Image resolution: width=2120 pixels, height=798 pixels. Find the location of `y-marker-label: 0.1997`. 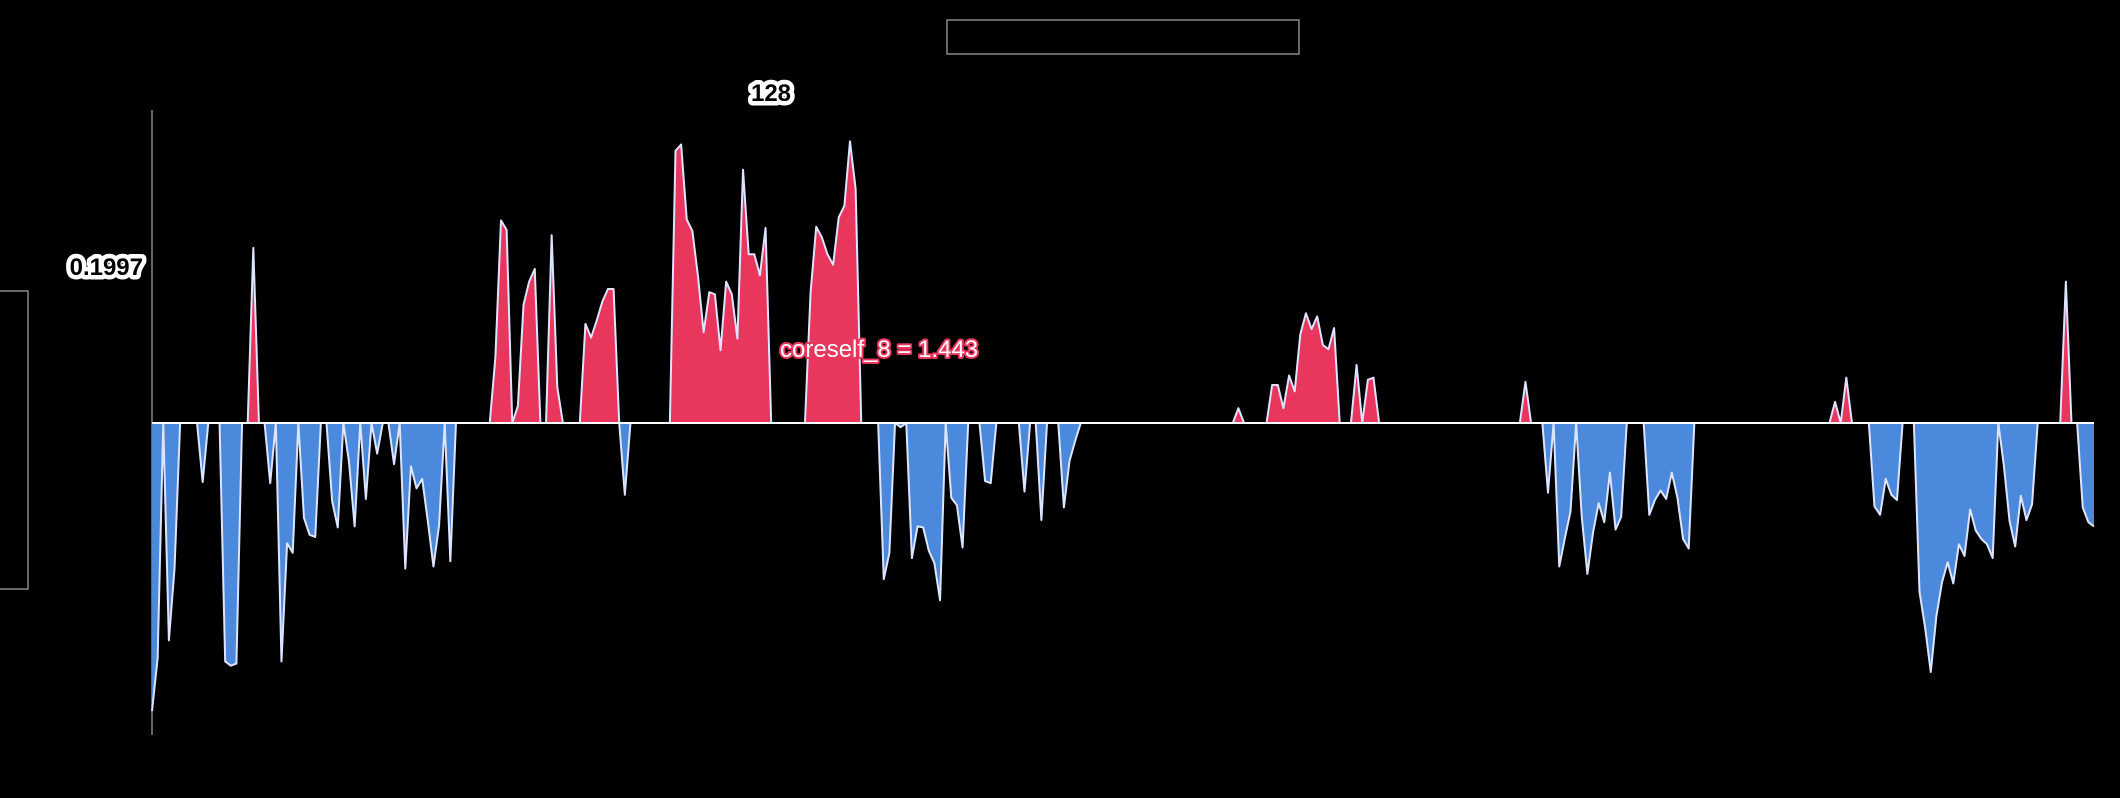

y-marker-label: 0.1997 is located at coordinates (106, 267).